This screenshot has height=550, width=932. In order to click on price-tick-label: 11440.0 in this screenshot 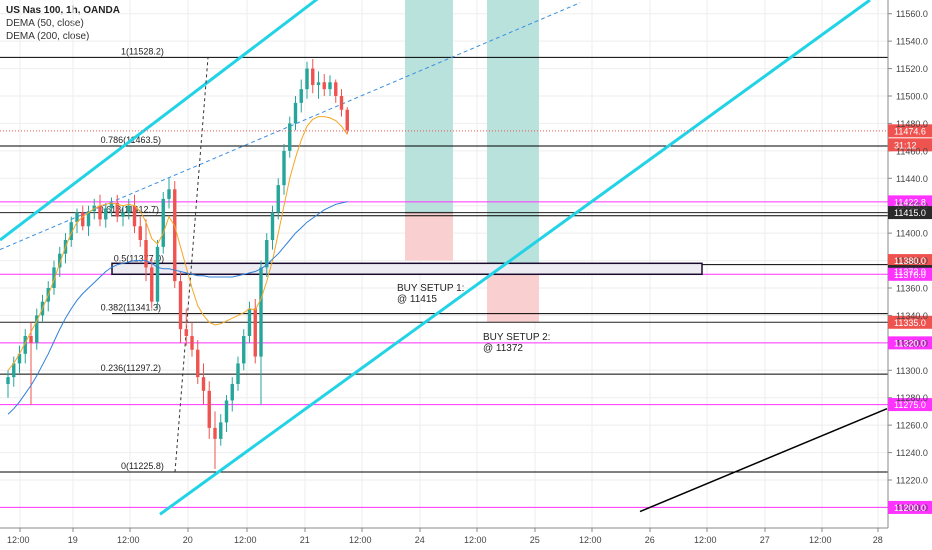, I will do `click(912, 179)`.